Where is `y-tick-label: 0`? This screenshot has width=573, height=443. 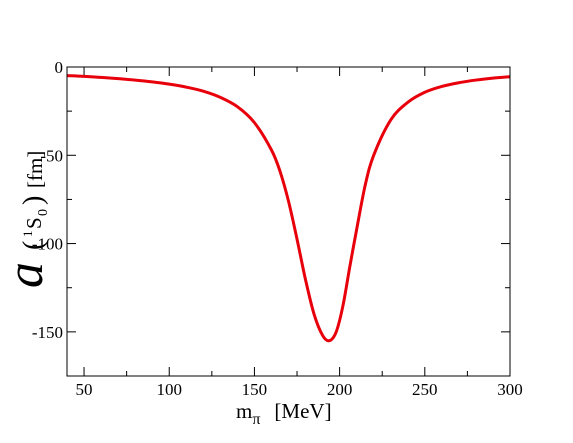
y-tick-label: 0 is located at coordinates (59, 67).